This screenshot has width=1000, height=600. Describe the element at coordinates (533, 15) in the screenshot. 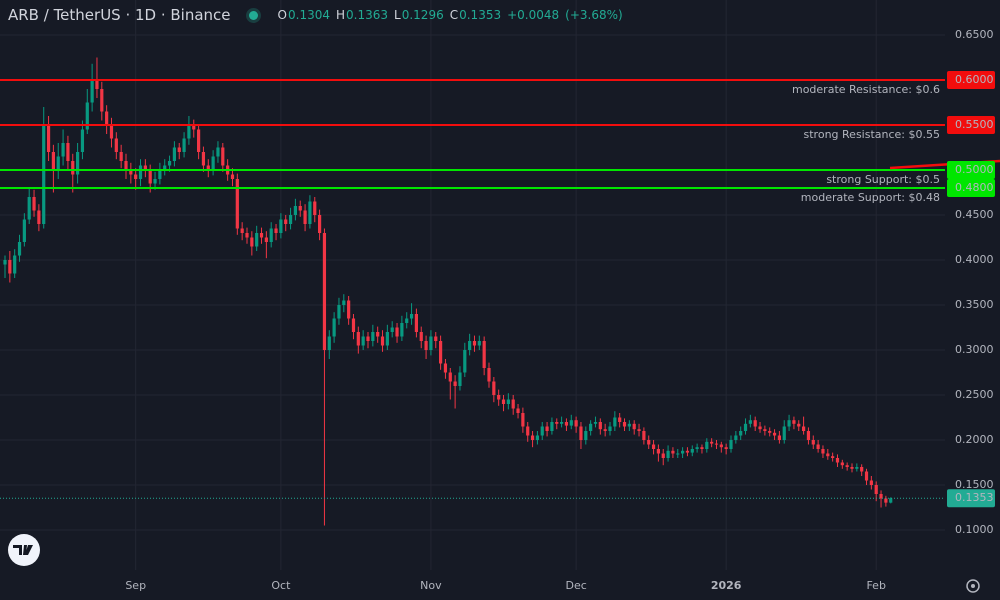

I see `change-value: +0.0048` at that location.